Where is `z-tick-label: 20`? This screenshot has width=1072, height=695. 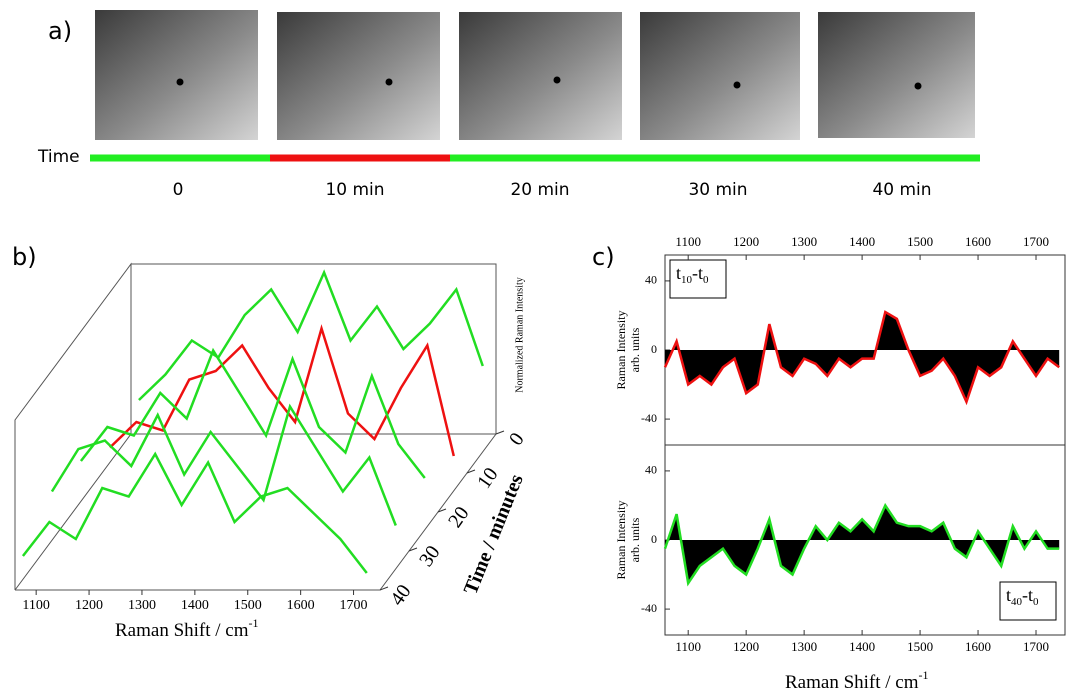 z-tick-label: 20 is located at coordinates (458, 517).